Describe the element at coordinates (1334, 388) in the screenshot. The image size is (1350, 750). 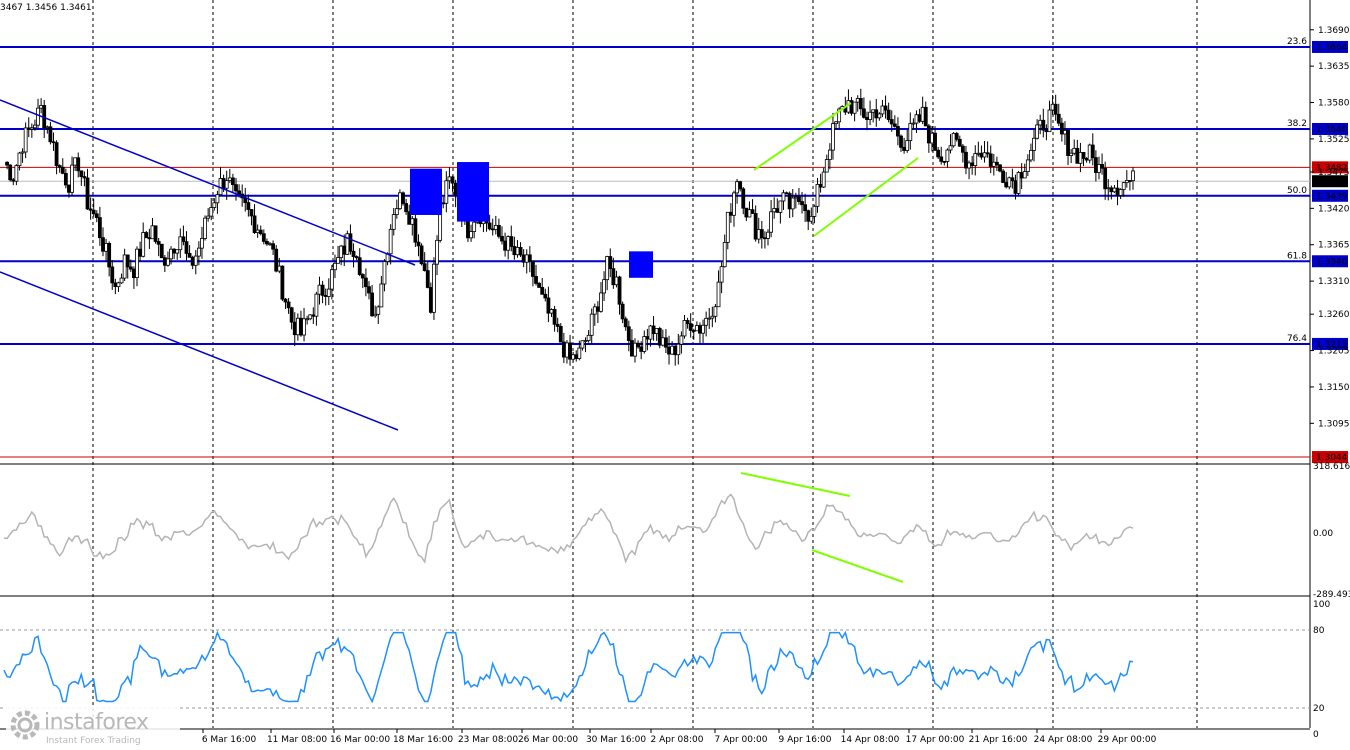
I see `price-tick-label: 1.3150` at that location.